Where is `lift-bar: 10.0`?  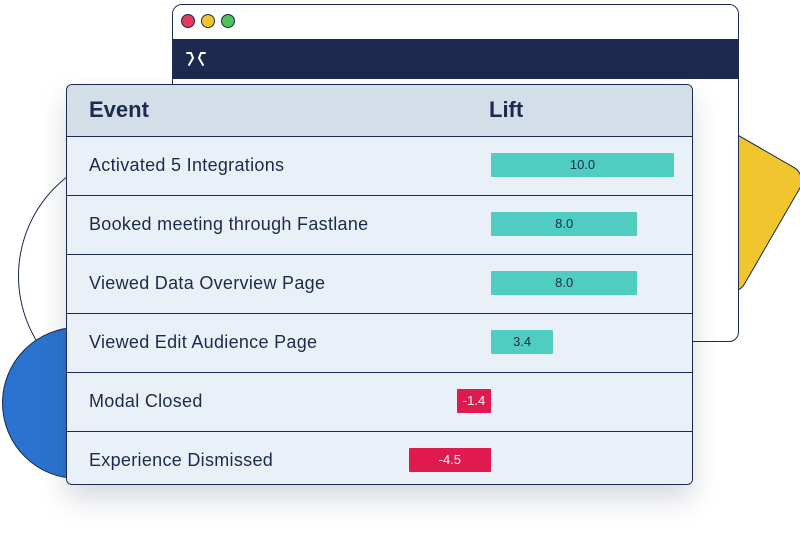
lift-bar: 10.0 is located at coordinates (582, 165).